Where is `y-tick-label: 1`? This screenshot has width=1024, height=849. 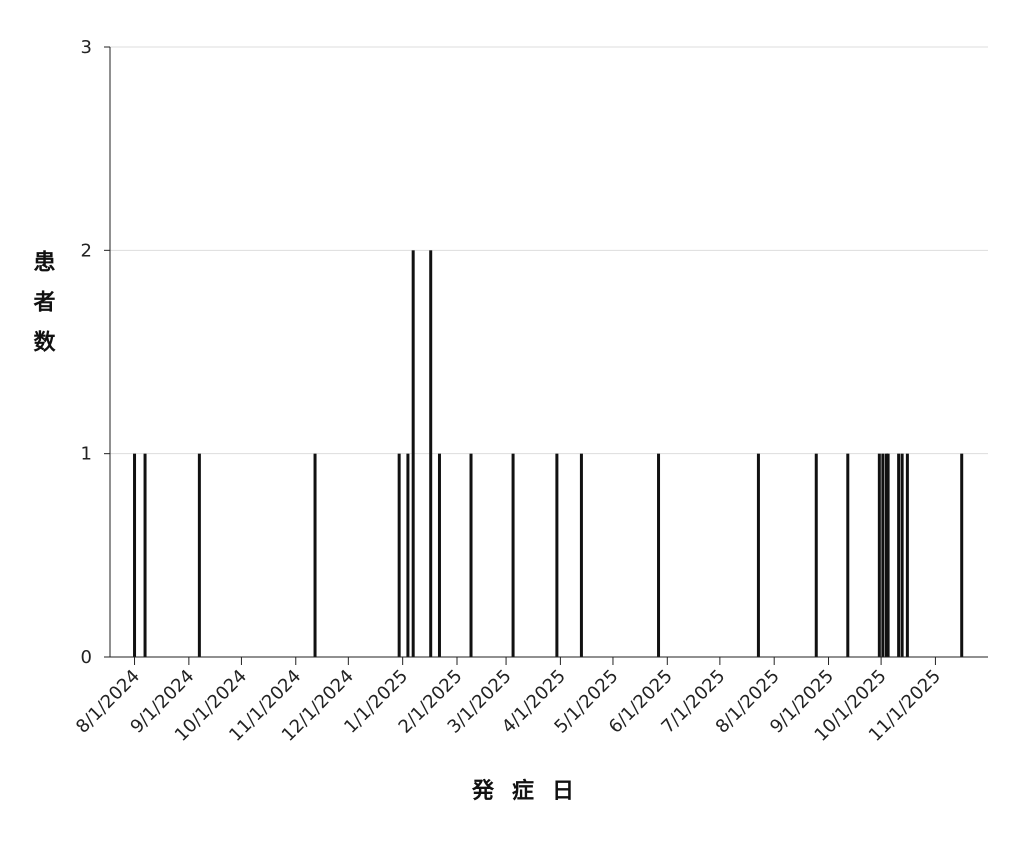 y-tick-label: 1 is located at coordinates (86, 454).